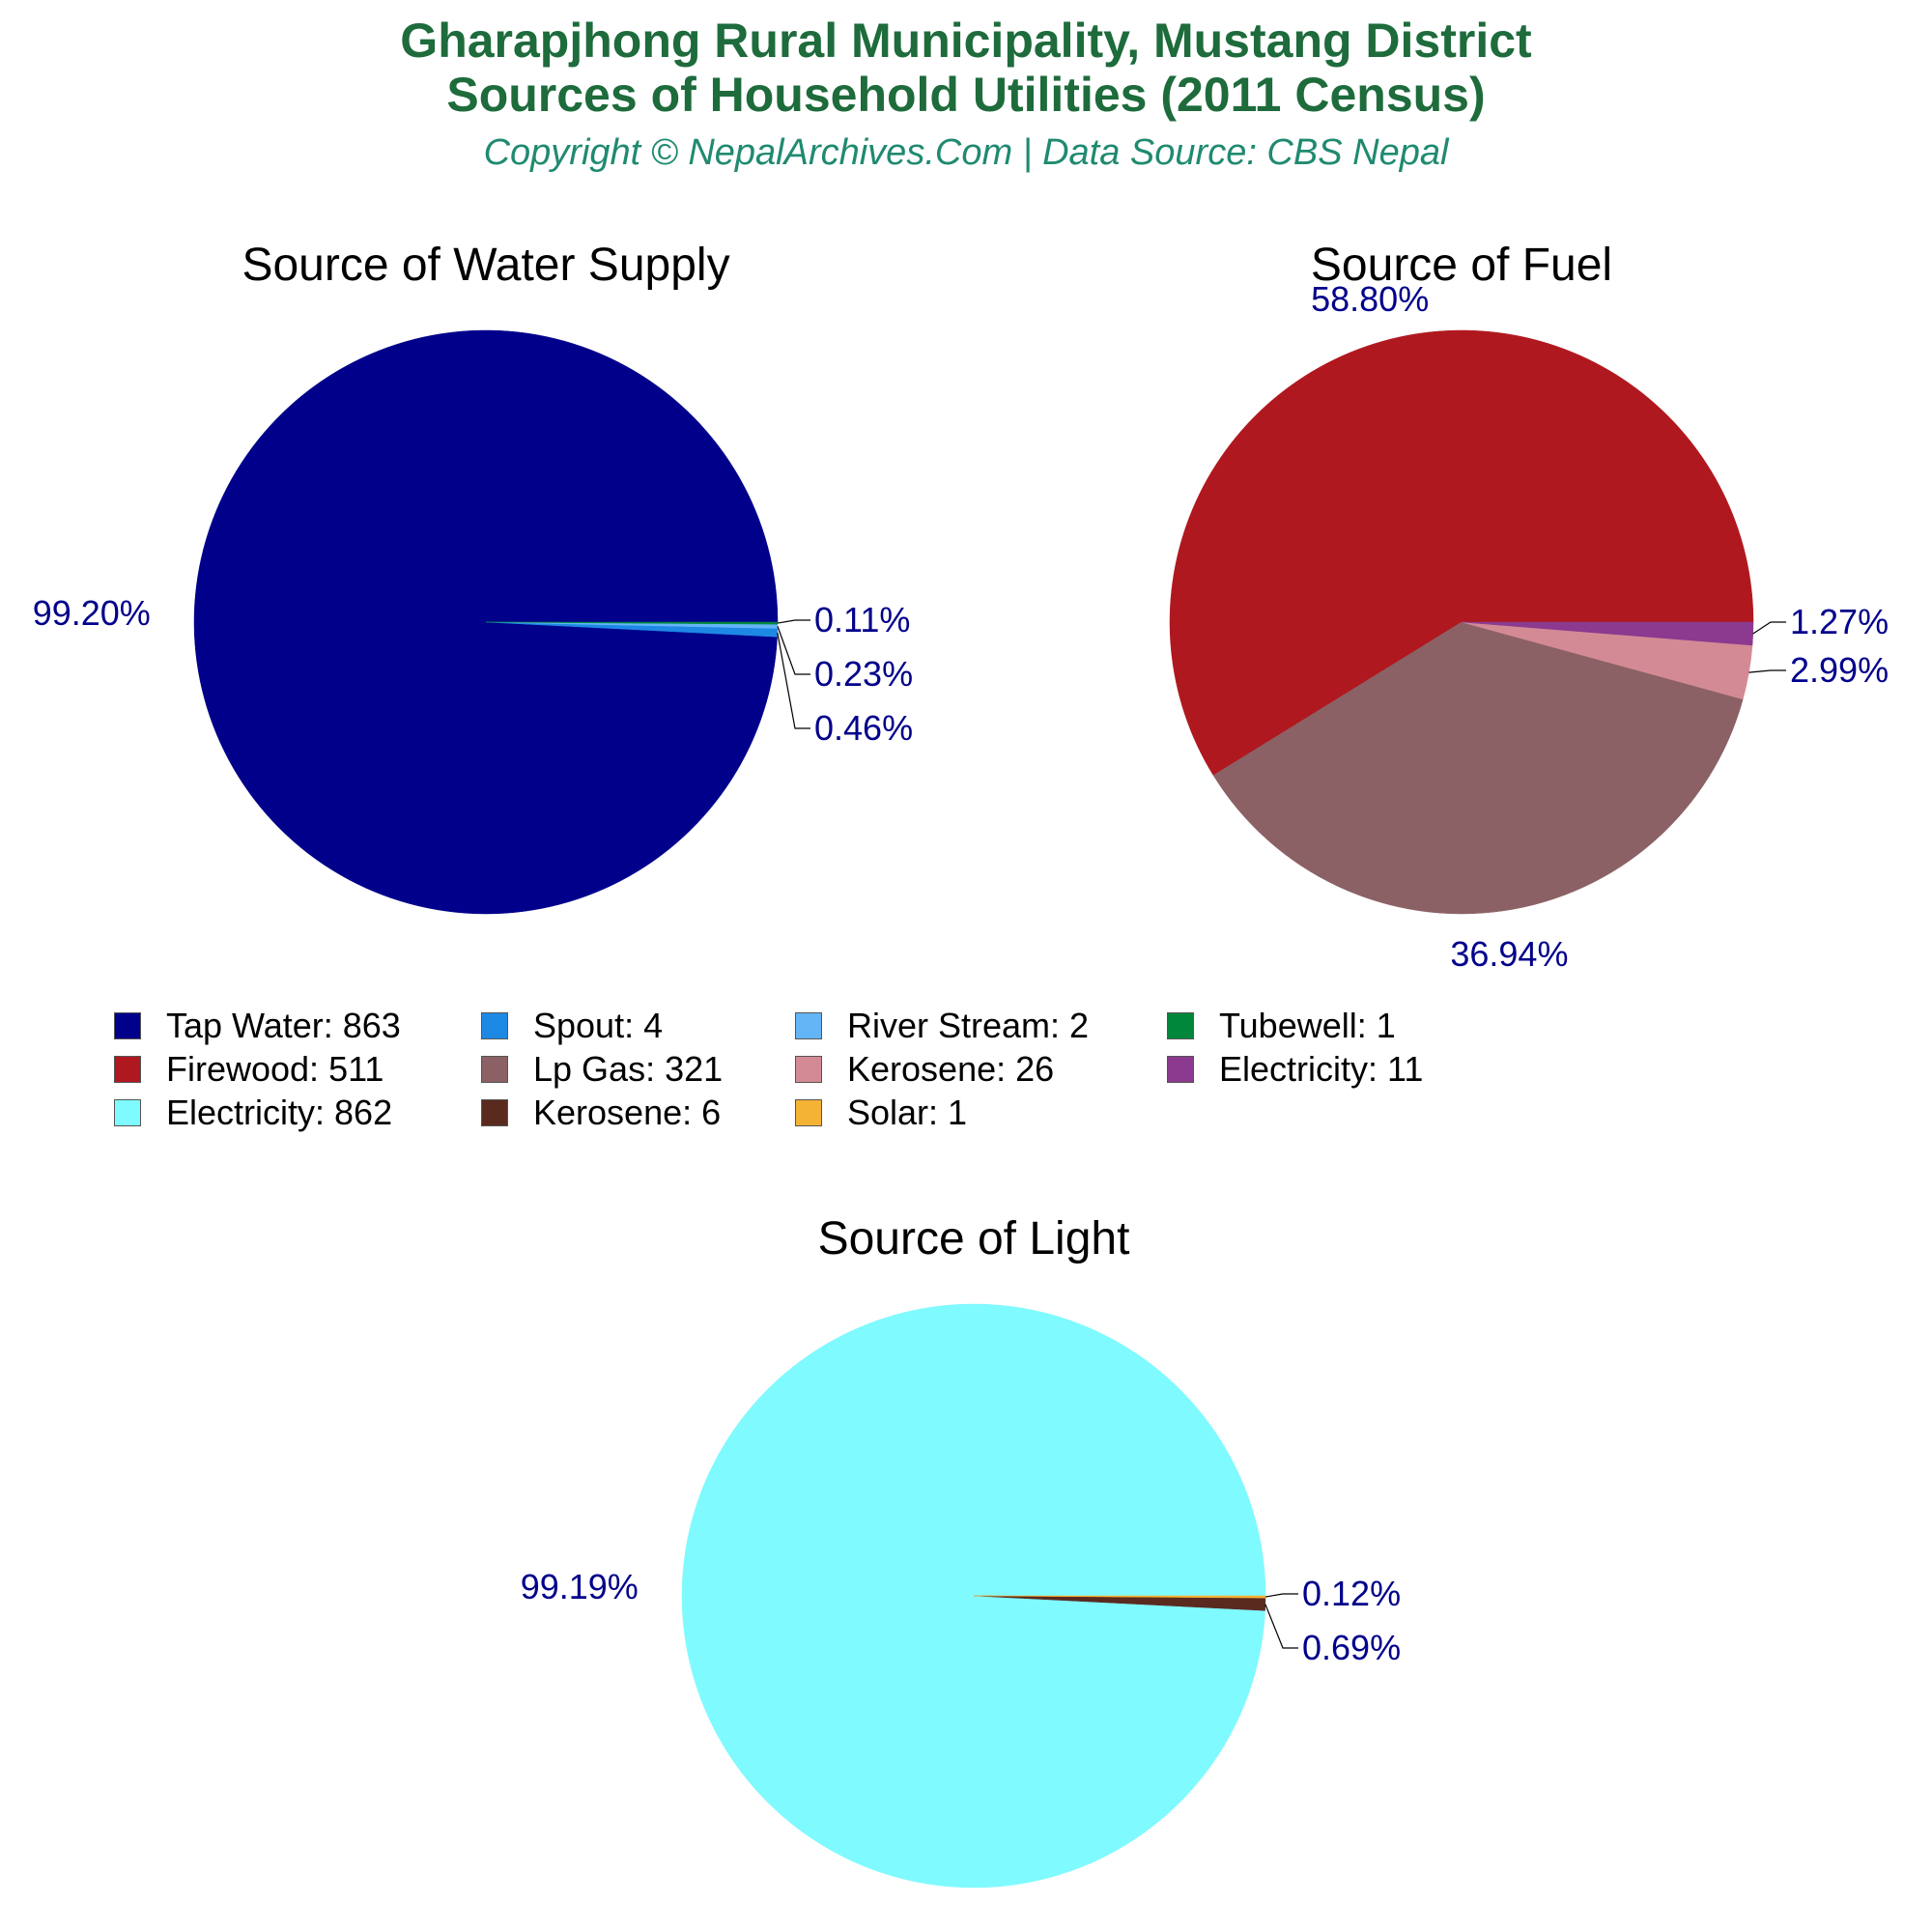  Describe the element at coordinates (627, 1112) in the screenshot. I see `legend-label: Kerosene: 6` at that location.